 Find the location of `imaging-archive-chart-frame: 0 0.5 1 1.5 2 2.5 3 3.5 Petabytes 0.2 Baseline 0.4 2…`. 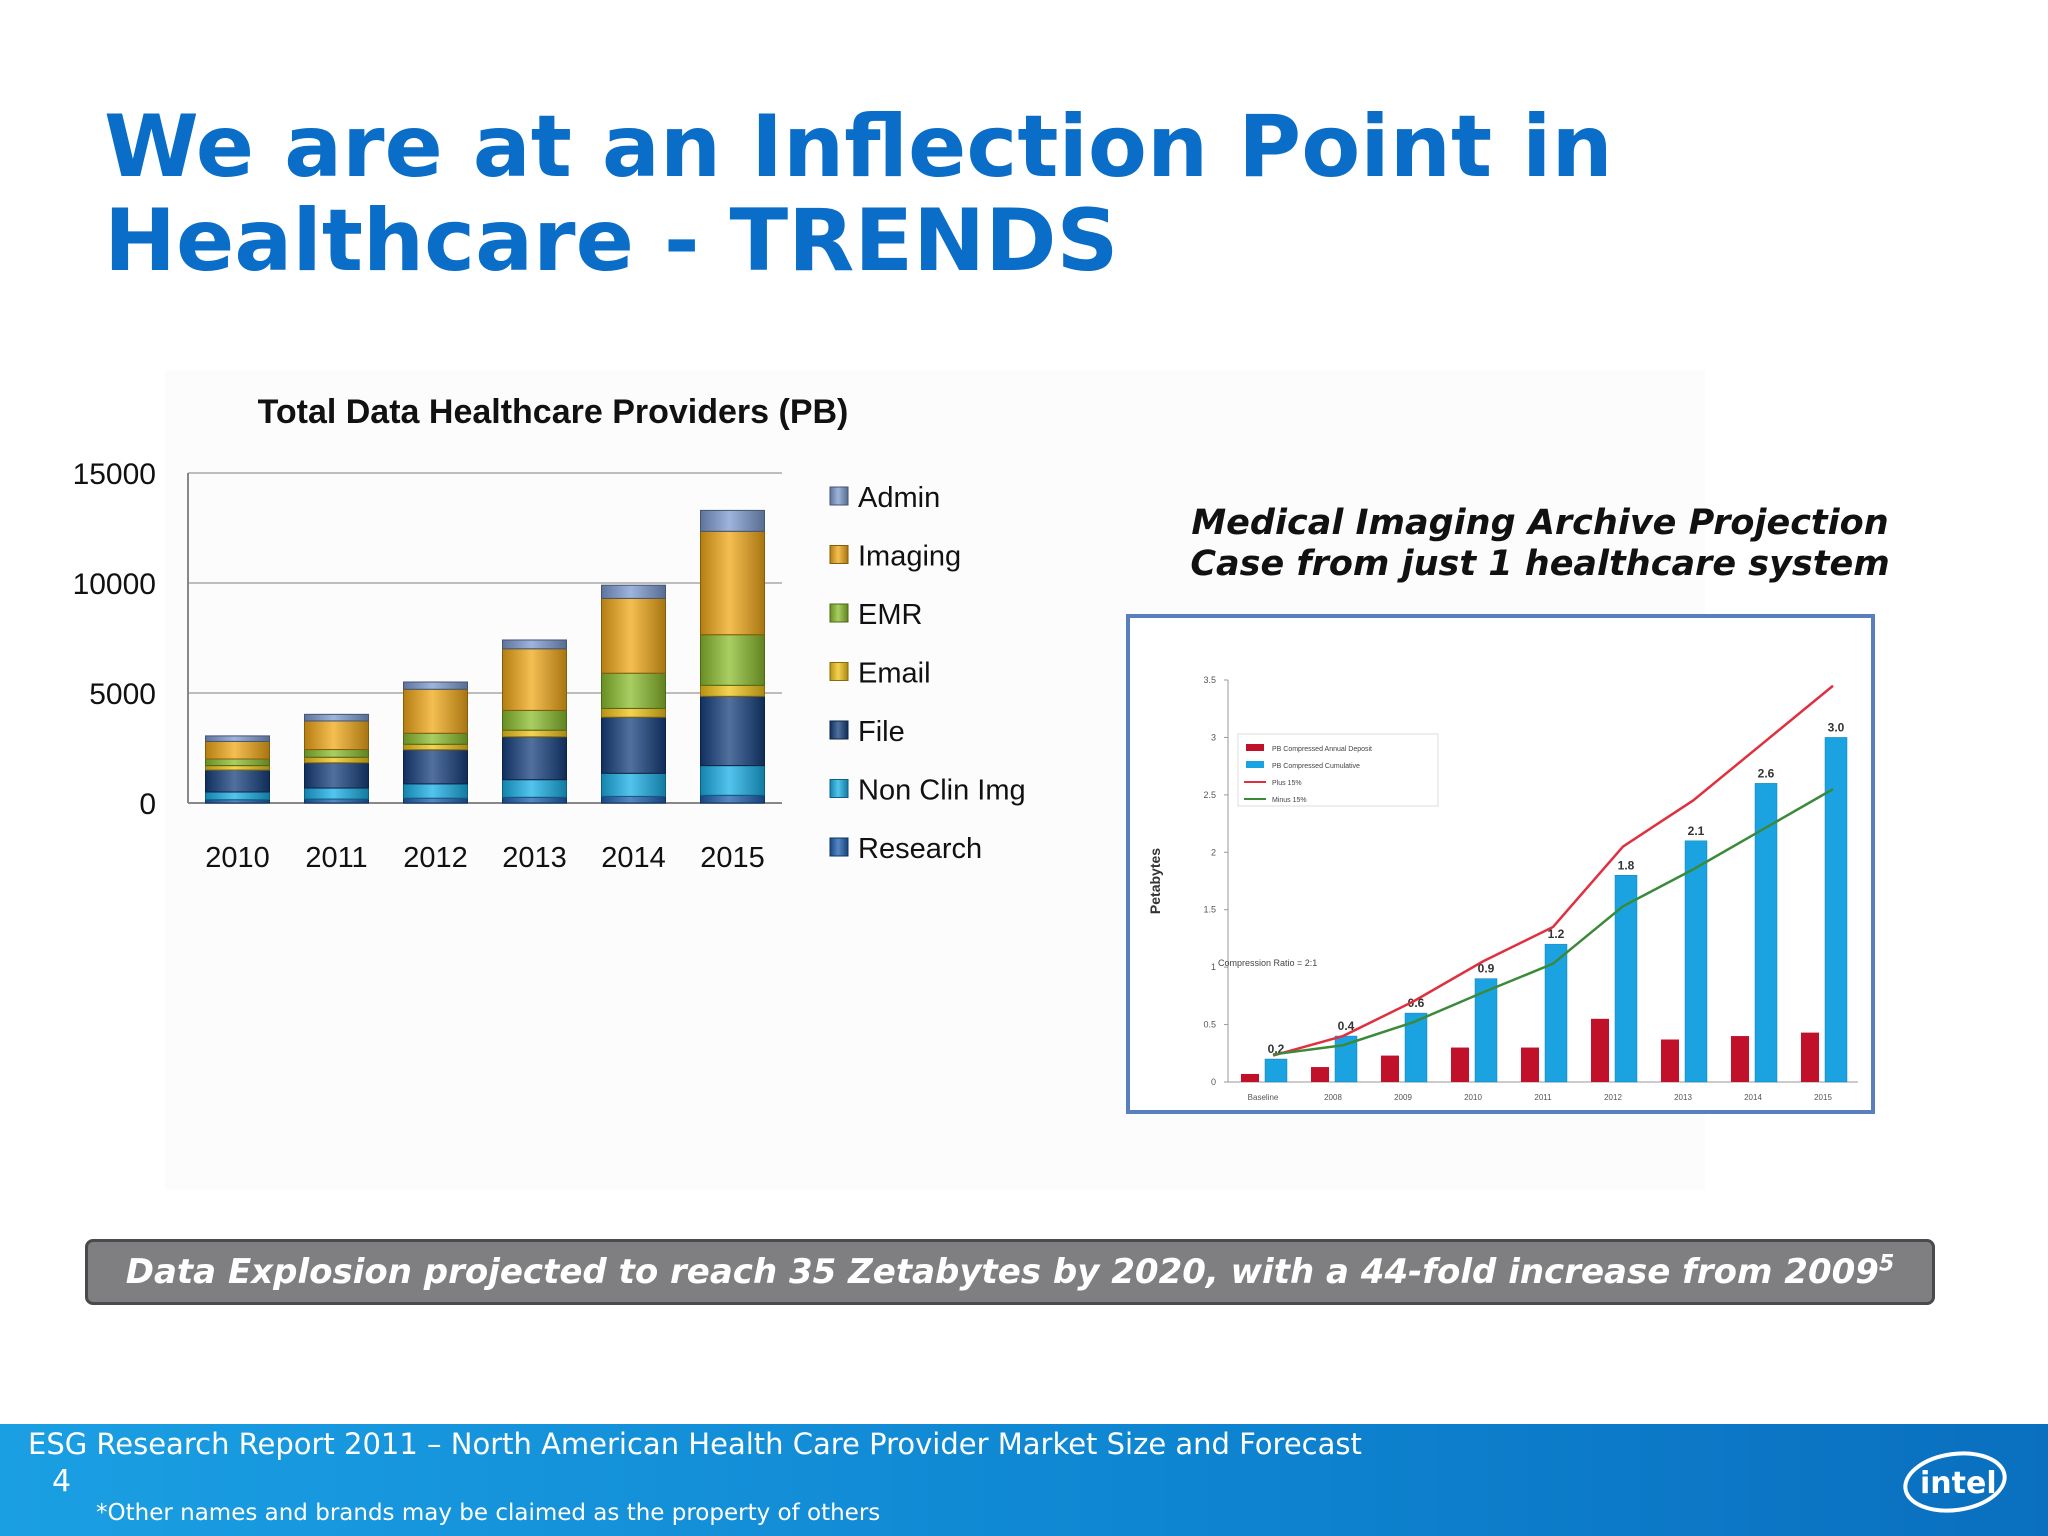

imaging-archive-chart-frame: 0 0.5 1 1.5 2 2.5 3 3.5 Petabytes 0.2 Baseline 0.4 2… is located at coordinates (1500, 864).